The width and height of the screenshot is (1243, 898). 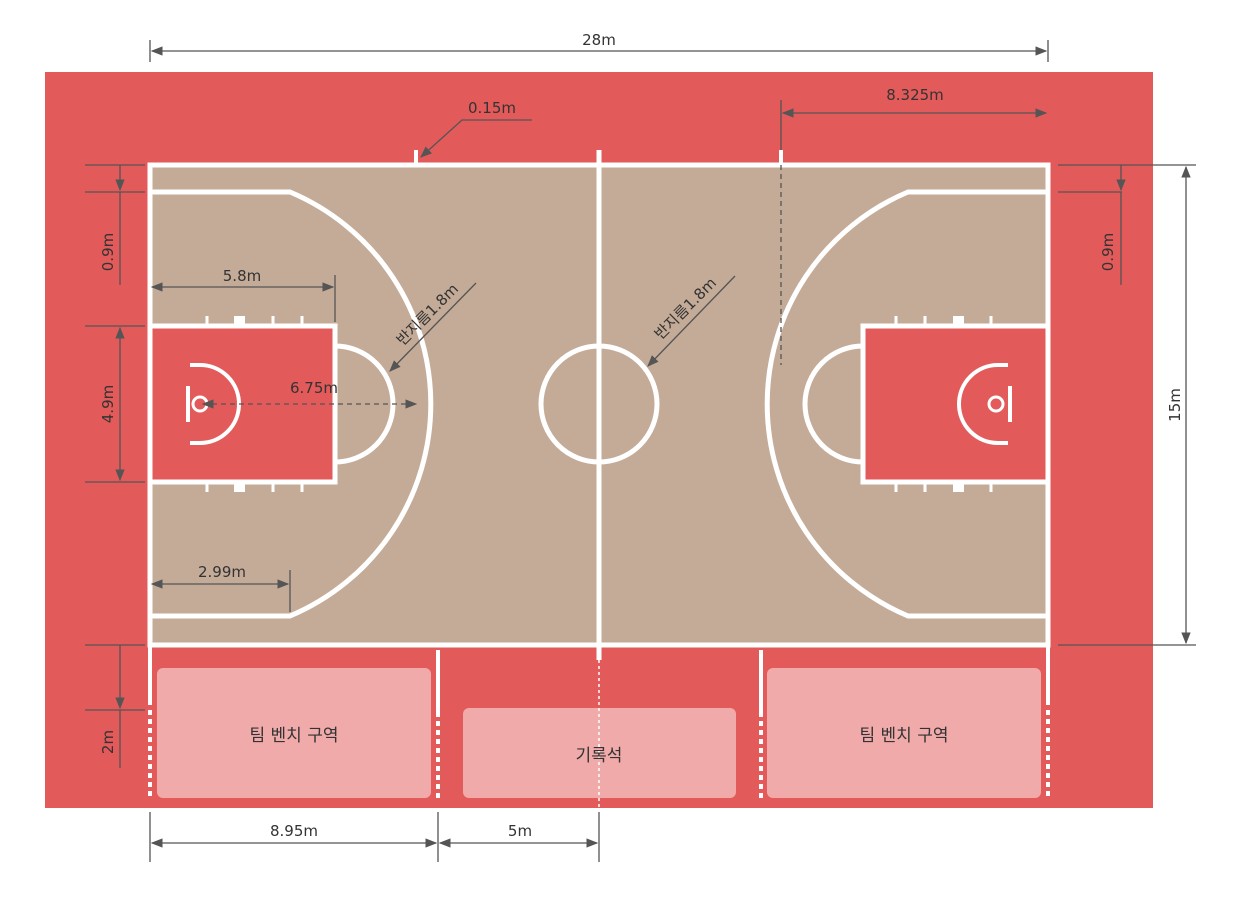 What do you see at coordinates (254, 404) in the screenshot?
I see `left-lane-marks` at bounding box center [254, 404].